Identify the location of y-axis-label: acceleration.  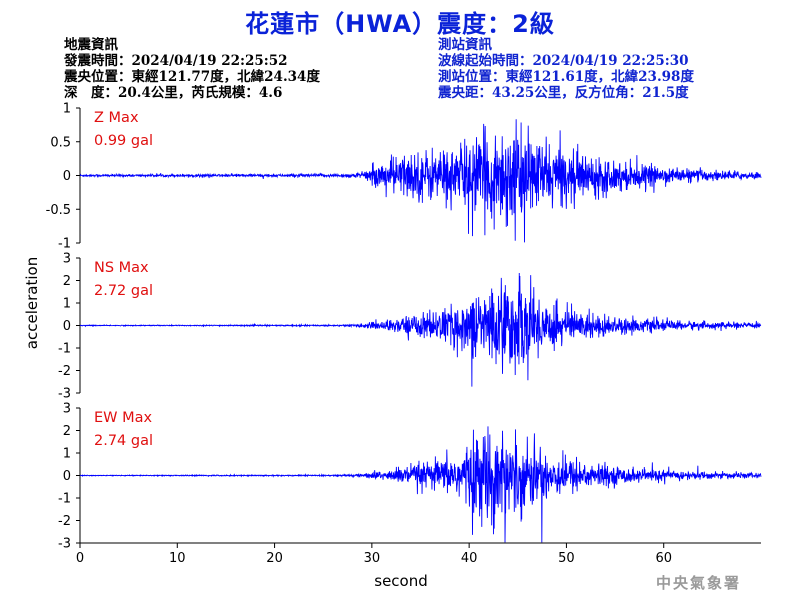
(32, 303).